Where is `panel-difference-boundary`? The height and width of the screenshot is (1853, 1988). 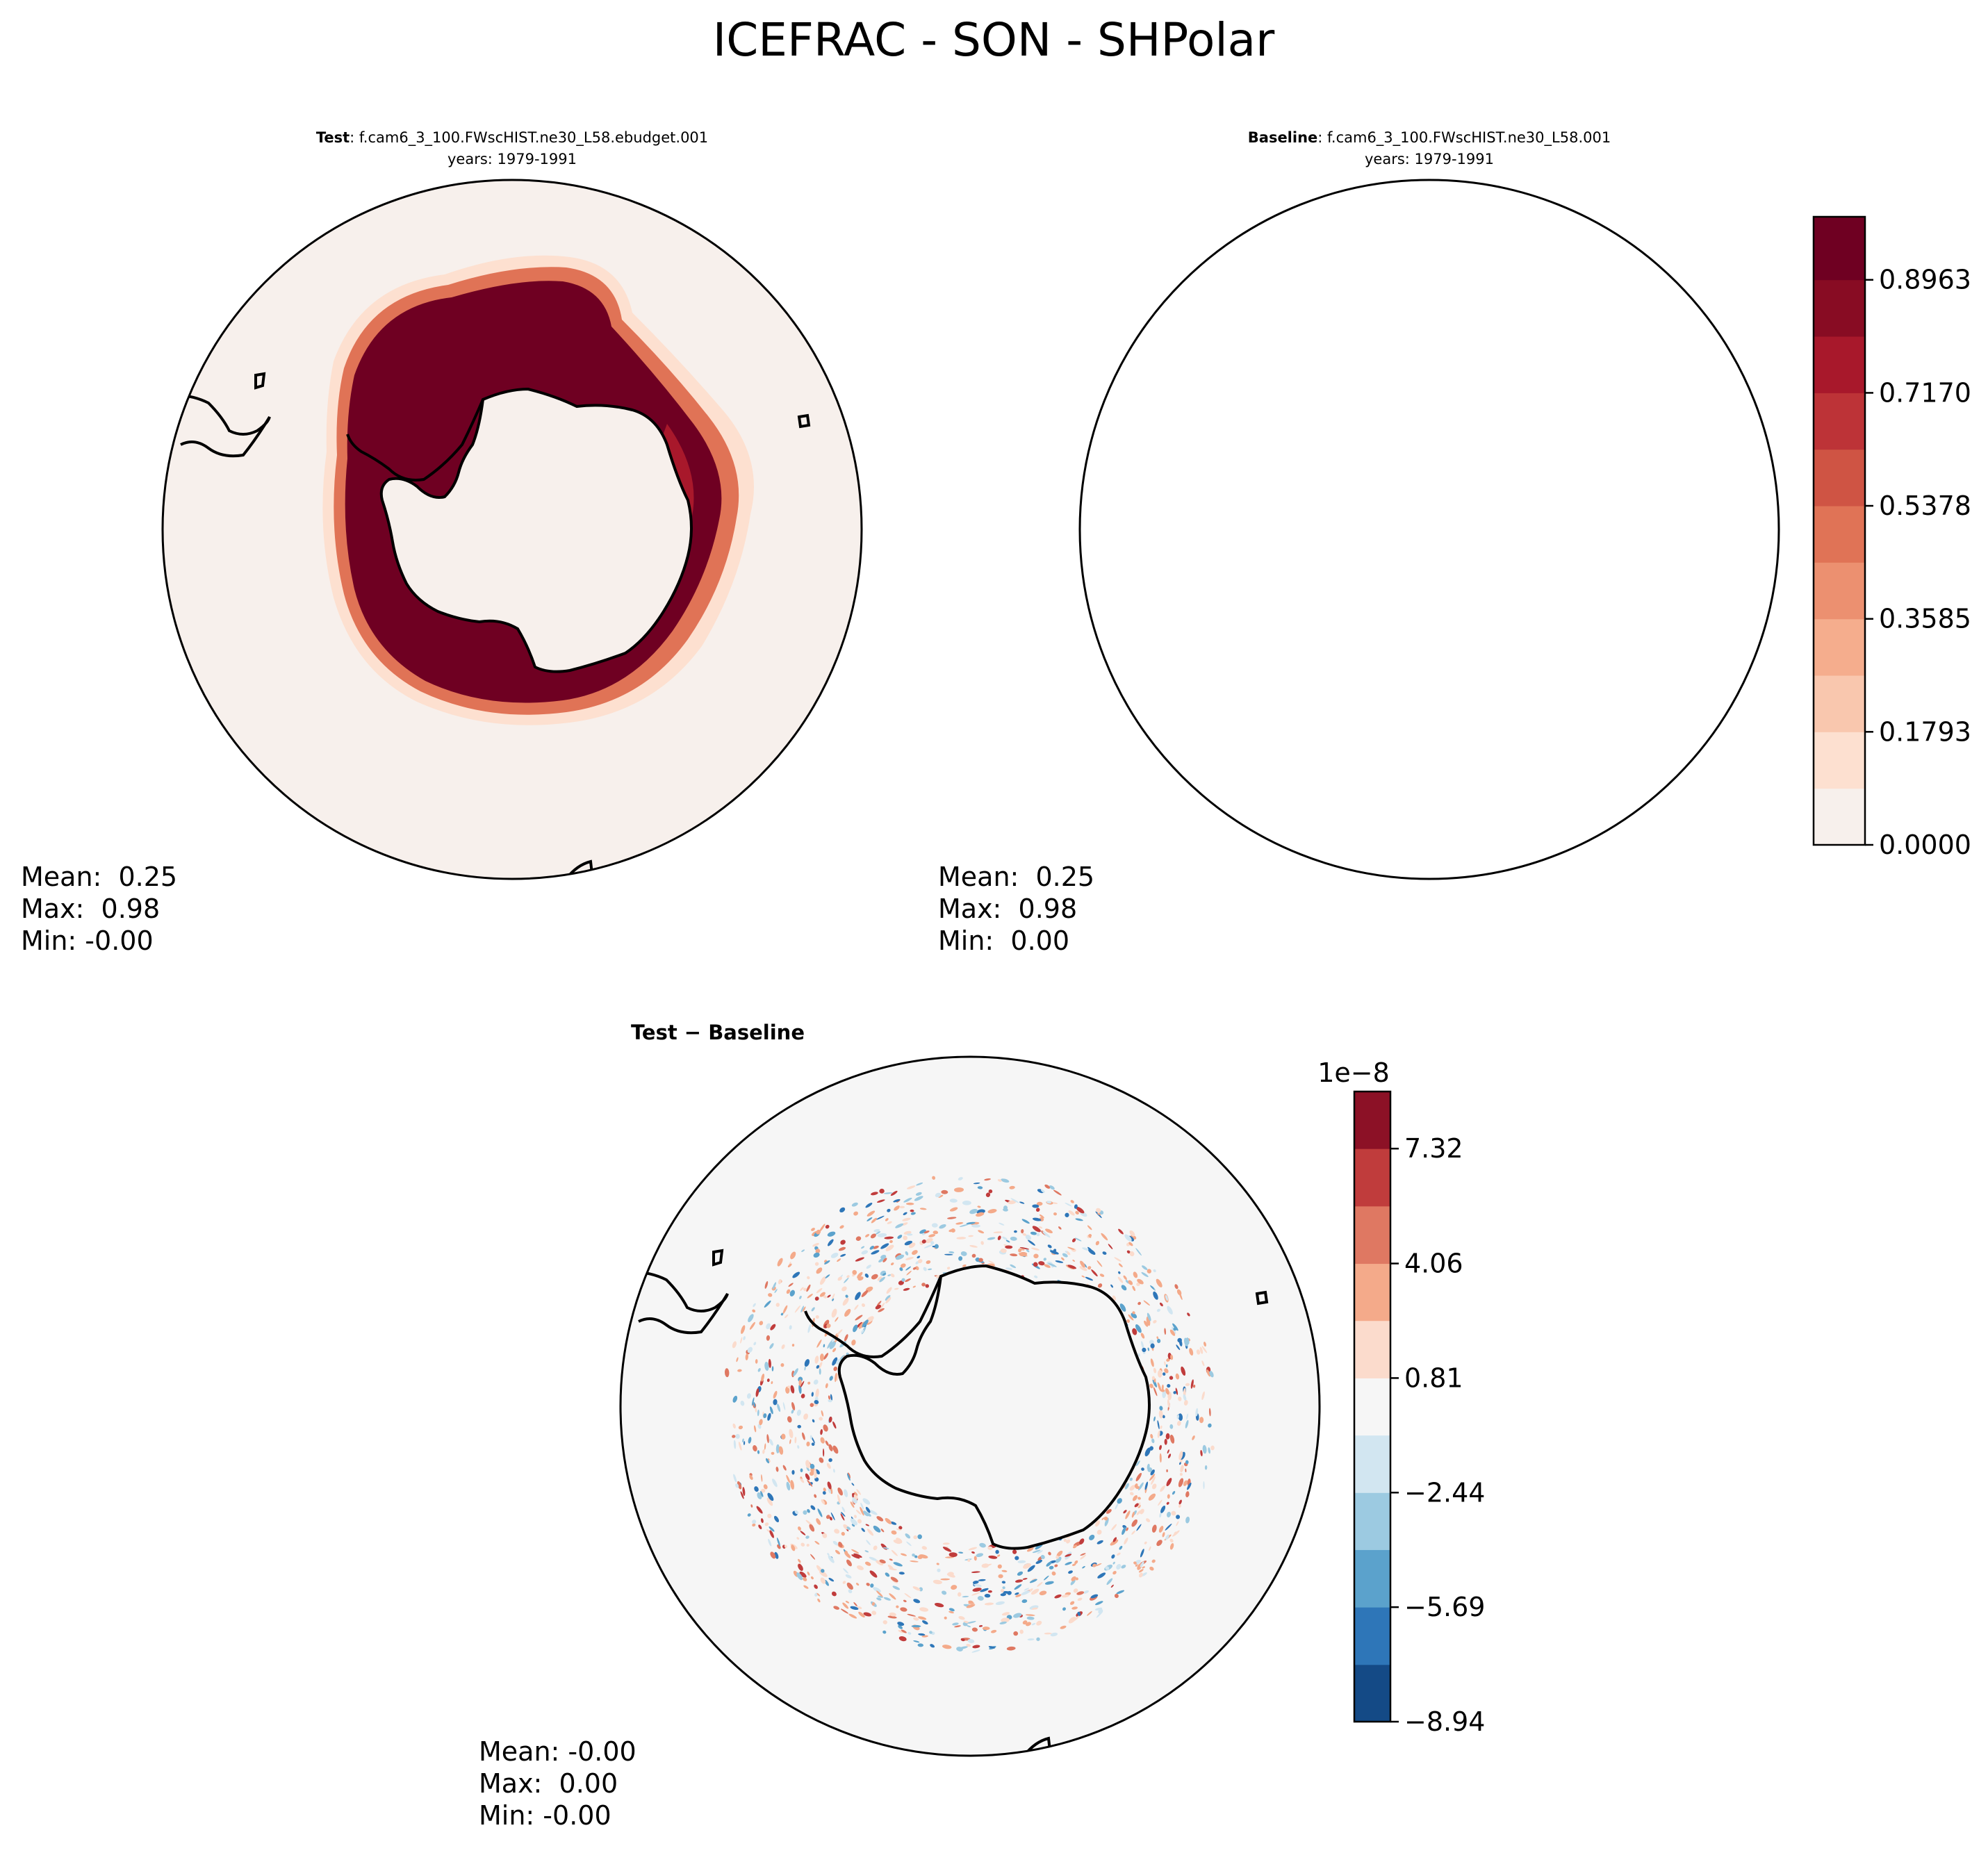
panel-difference-boundary is located at coordinates (970, 1406).